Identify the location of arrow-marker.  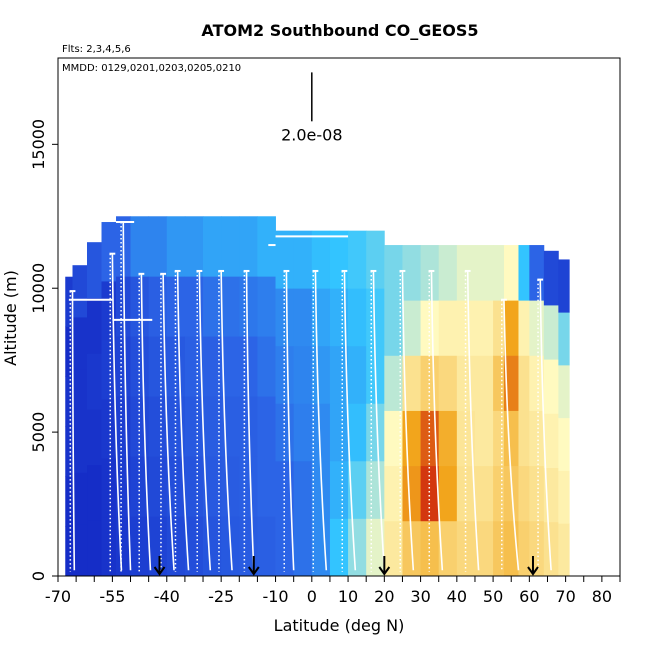
(533, 566).